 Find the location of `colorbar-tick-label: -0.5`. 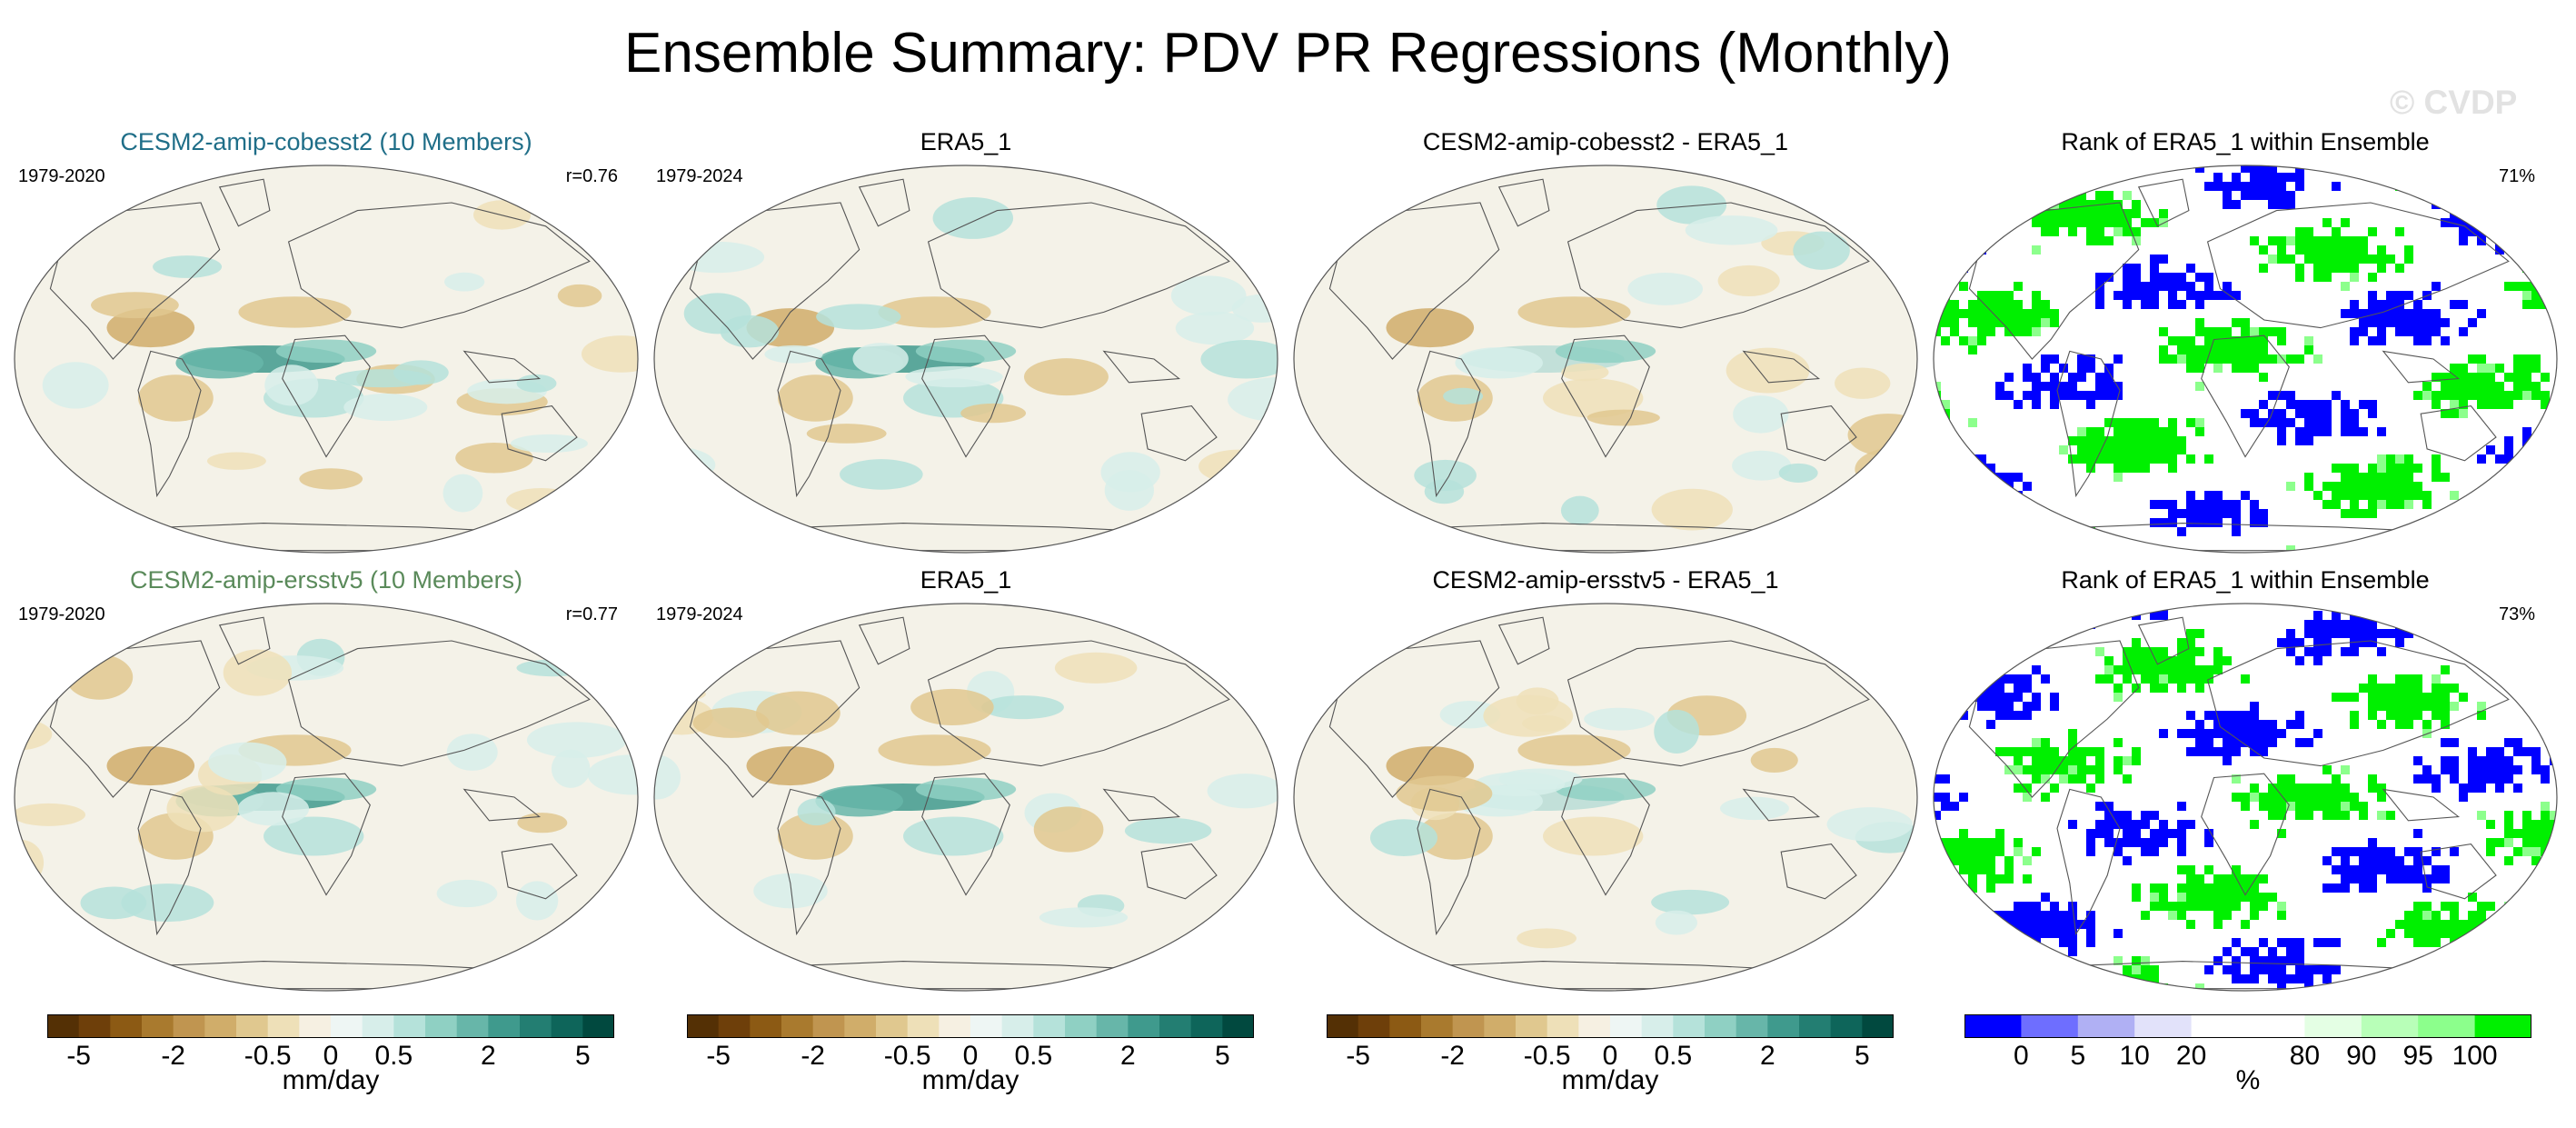

colorbar-tick-label: -0.5 is located at coordinates (907, 1056).